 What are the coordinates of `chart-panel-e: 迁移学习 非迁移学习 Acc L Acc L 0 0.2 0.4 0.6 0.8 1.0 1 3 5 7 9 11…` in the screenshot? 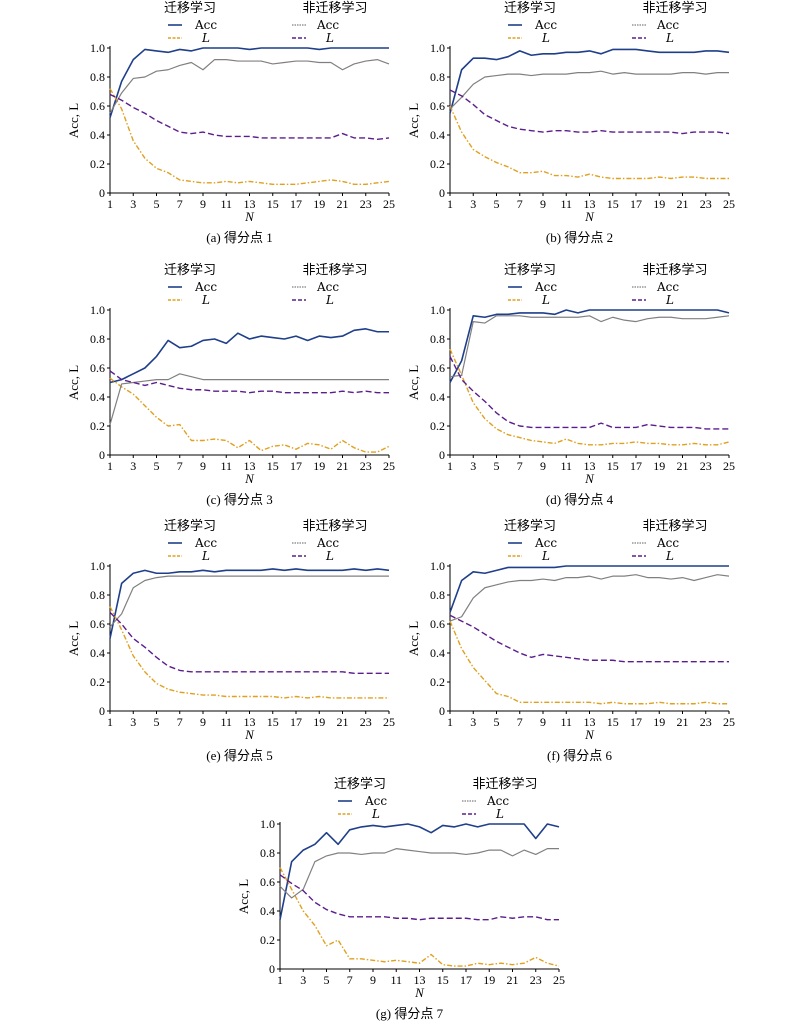 It's located at (250, 643).